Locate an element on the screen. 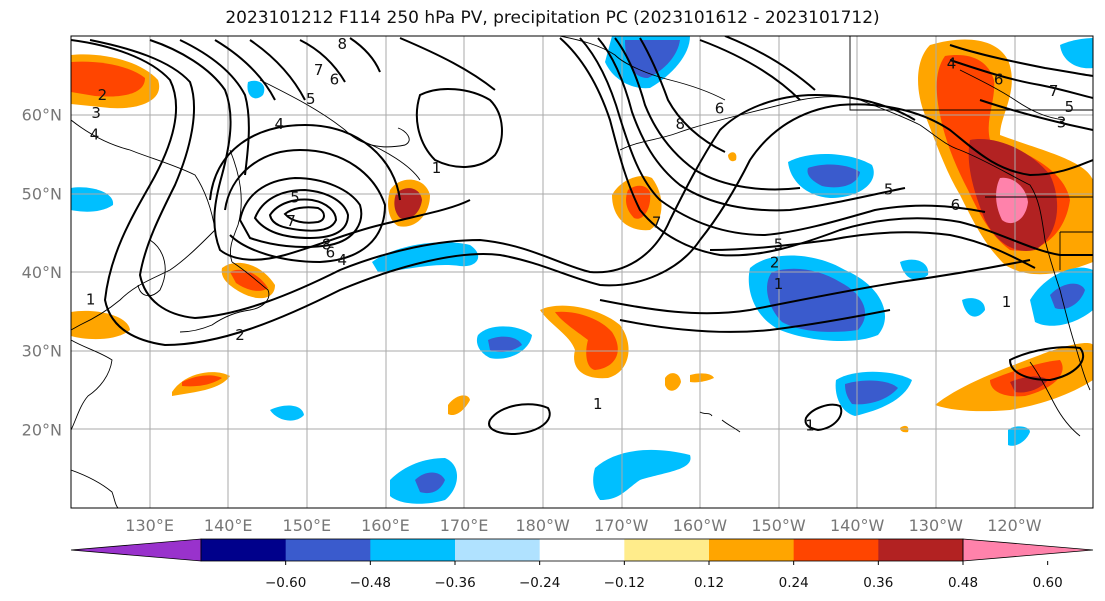  colorbar-tick-label: −0.48 is located at coordinates (370, 583).